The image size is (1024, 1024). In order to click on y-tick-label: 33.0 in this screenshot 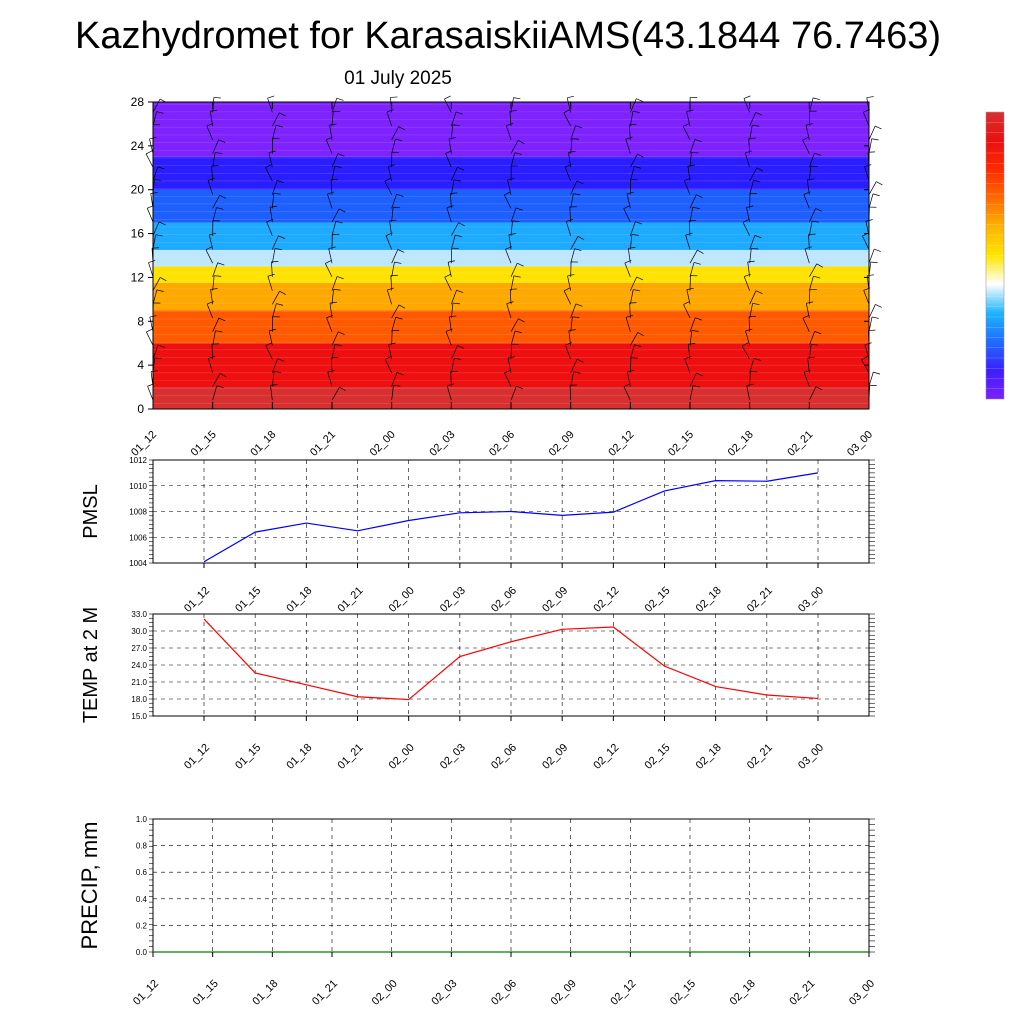, I will do `click(139, 614)`.